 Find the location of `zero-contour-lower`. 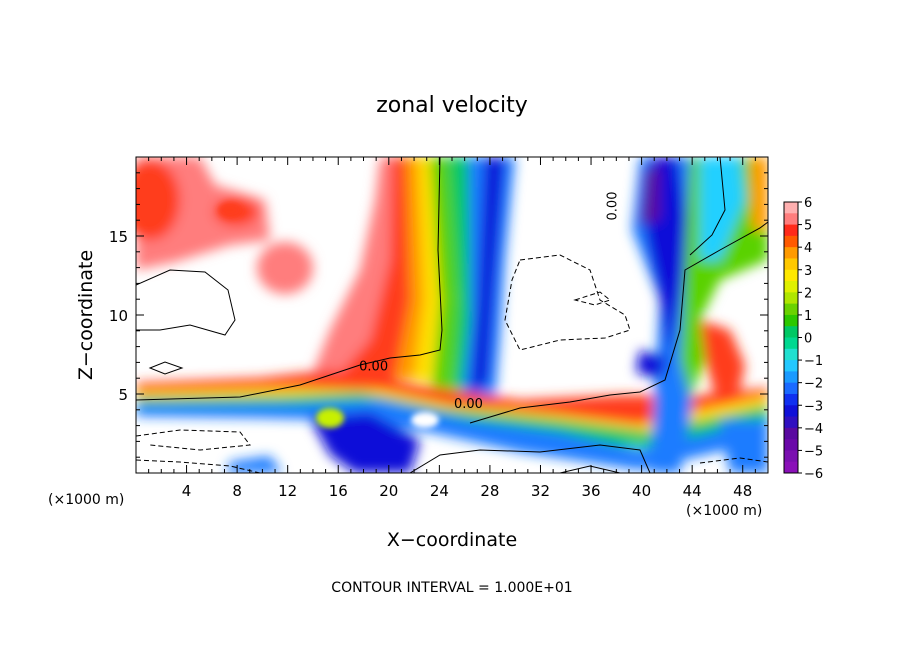

zero-contour-lower is located at coordinates (289, 279).